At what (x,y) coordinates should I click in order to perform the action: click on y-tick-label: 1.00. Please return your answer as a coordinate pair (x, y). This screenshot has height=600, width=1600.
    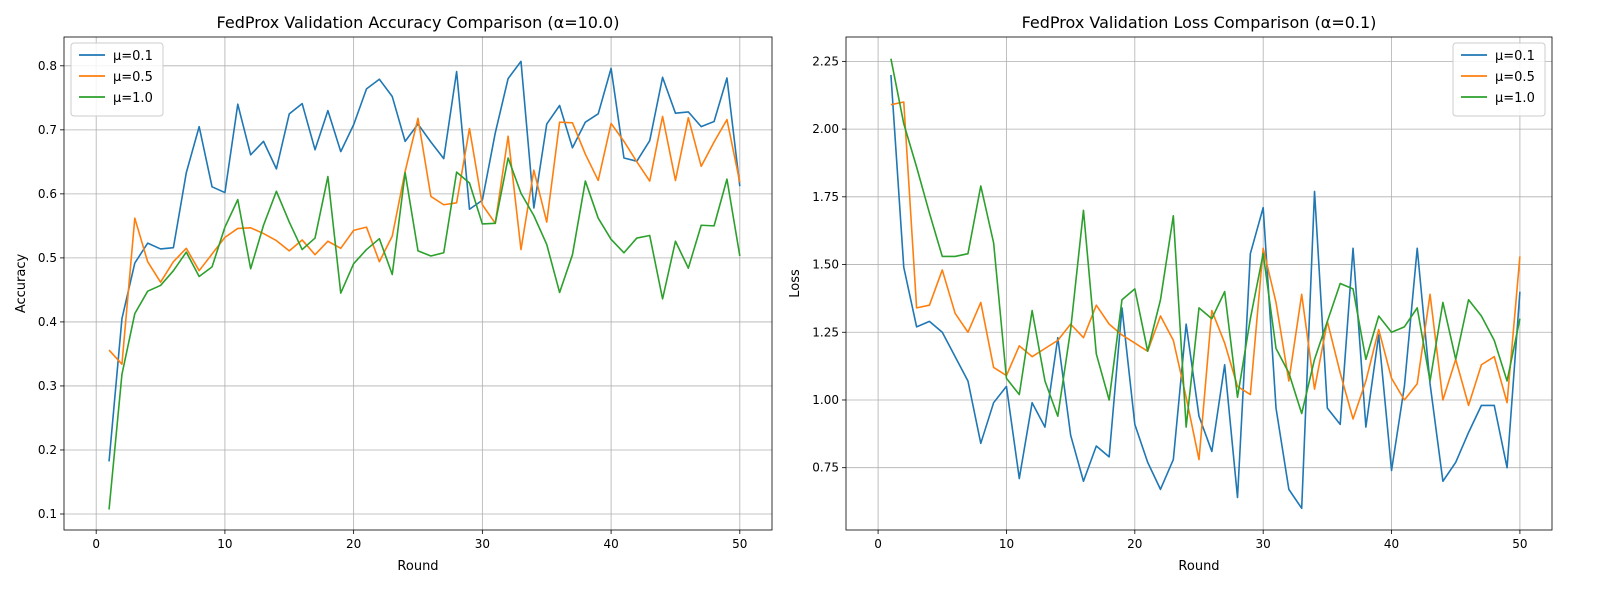
    Looking at the image, I should click on (825, 400).